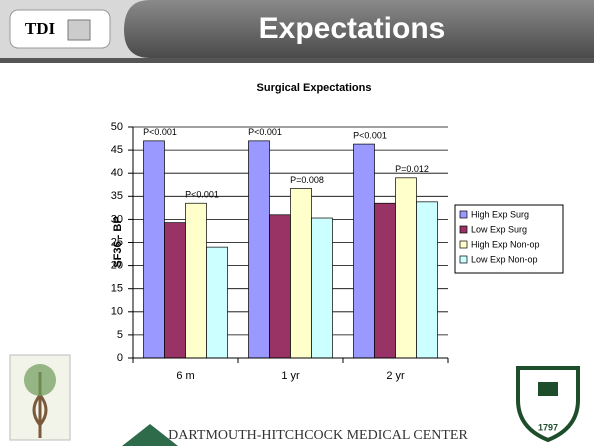 This screenshot has height=446, width=594. I want to click on legend-label: Low Exp Surg, so click(499, 229).